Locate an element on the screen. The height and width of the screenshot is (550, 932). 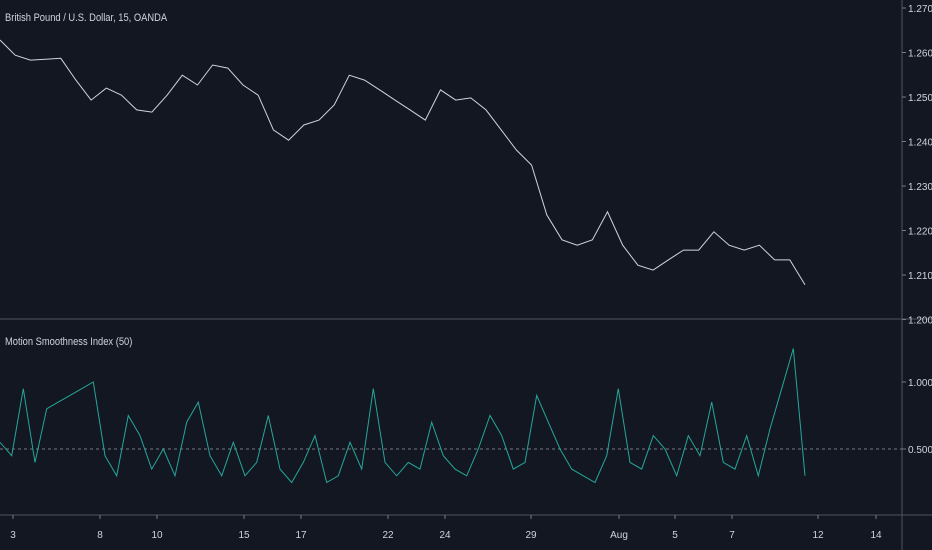
price-tick-label: 1.2100 is located at coordinates (920, 276).